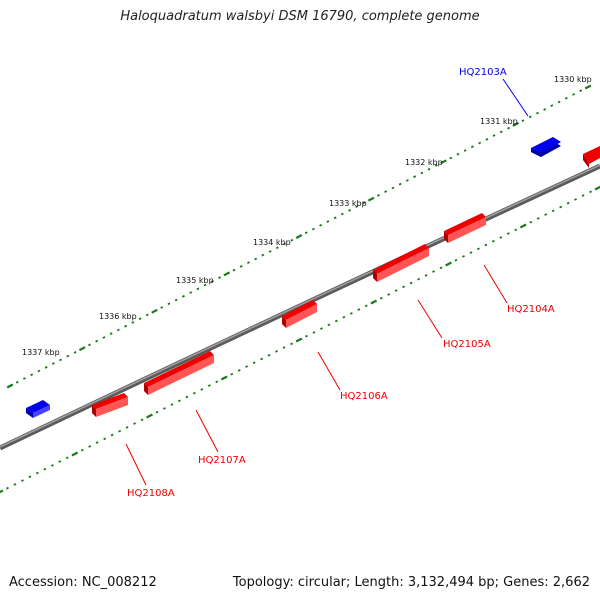  I want to click on gene-label-hq2106a: HQ2106A, so click(364, 396).